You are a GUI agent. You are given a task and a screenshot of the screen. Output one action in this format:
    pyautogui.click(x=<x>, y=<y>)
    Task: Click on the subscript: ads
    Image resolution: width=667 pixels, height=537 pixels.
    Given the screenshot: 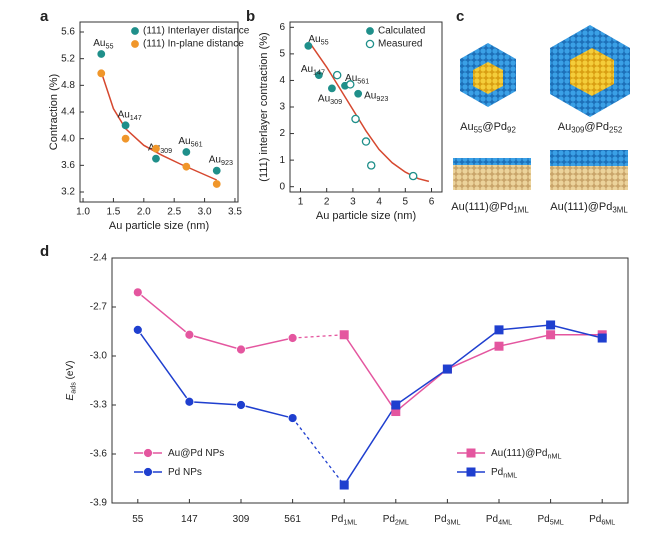 What is the action you would take?
    pyautogui.click(x=72, y=388)
    